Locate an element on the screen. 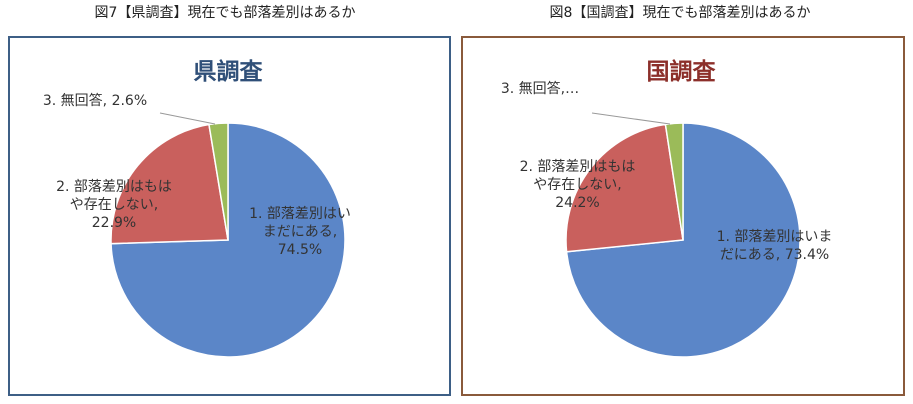 Image resolution: width=913 pixels, height=404 pixels. data-label: 2. 部落差別はもはや存在しない, 22.9% is located at coordinates (114, 205).